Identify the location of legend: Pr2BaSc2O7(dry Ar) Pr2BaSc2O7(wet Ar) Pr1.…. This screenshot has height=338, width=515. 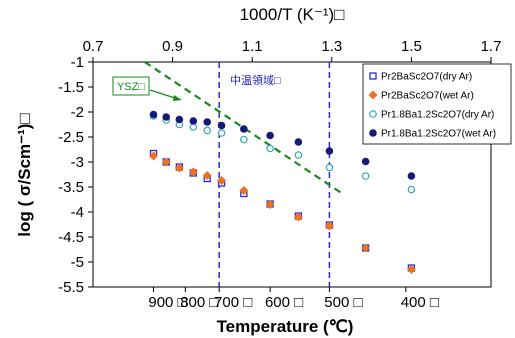
(437, 104).